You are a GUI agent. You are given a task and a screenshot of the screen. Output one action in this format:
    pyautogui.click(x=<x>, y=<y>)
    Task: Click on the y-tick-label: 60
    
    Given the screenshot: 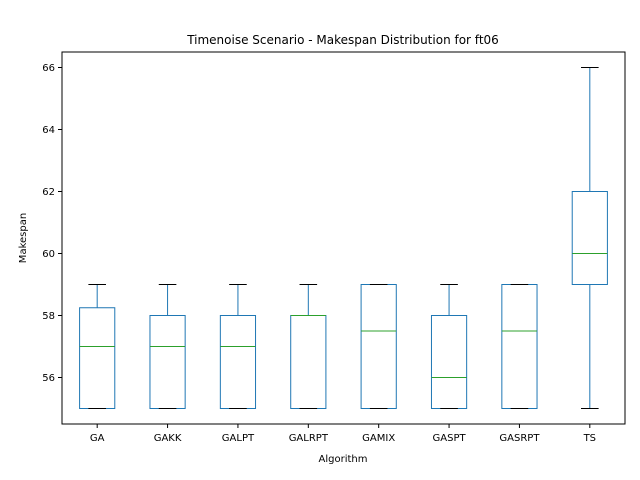 What is the action you would take?
    pyautogui.click(x=48, y=254)
    